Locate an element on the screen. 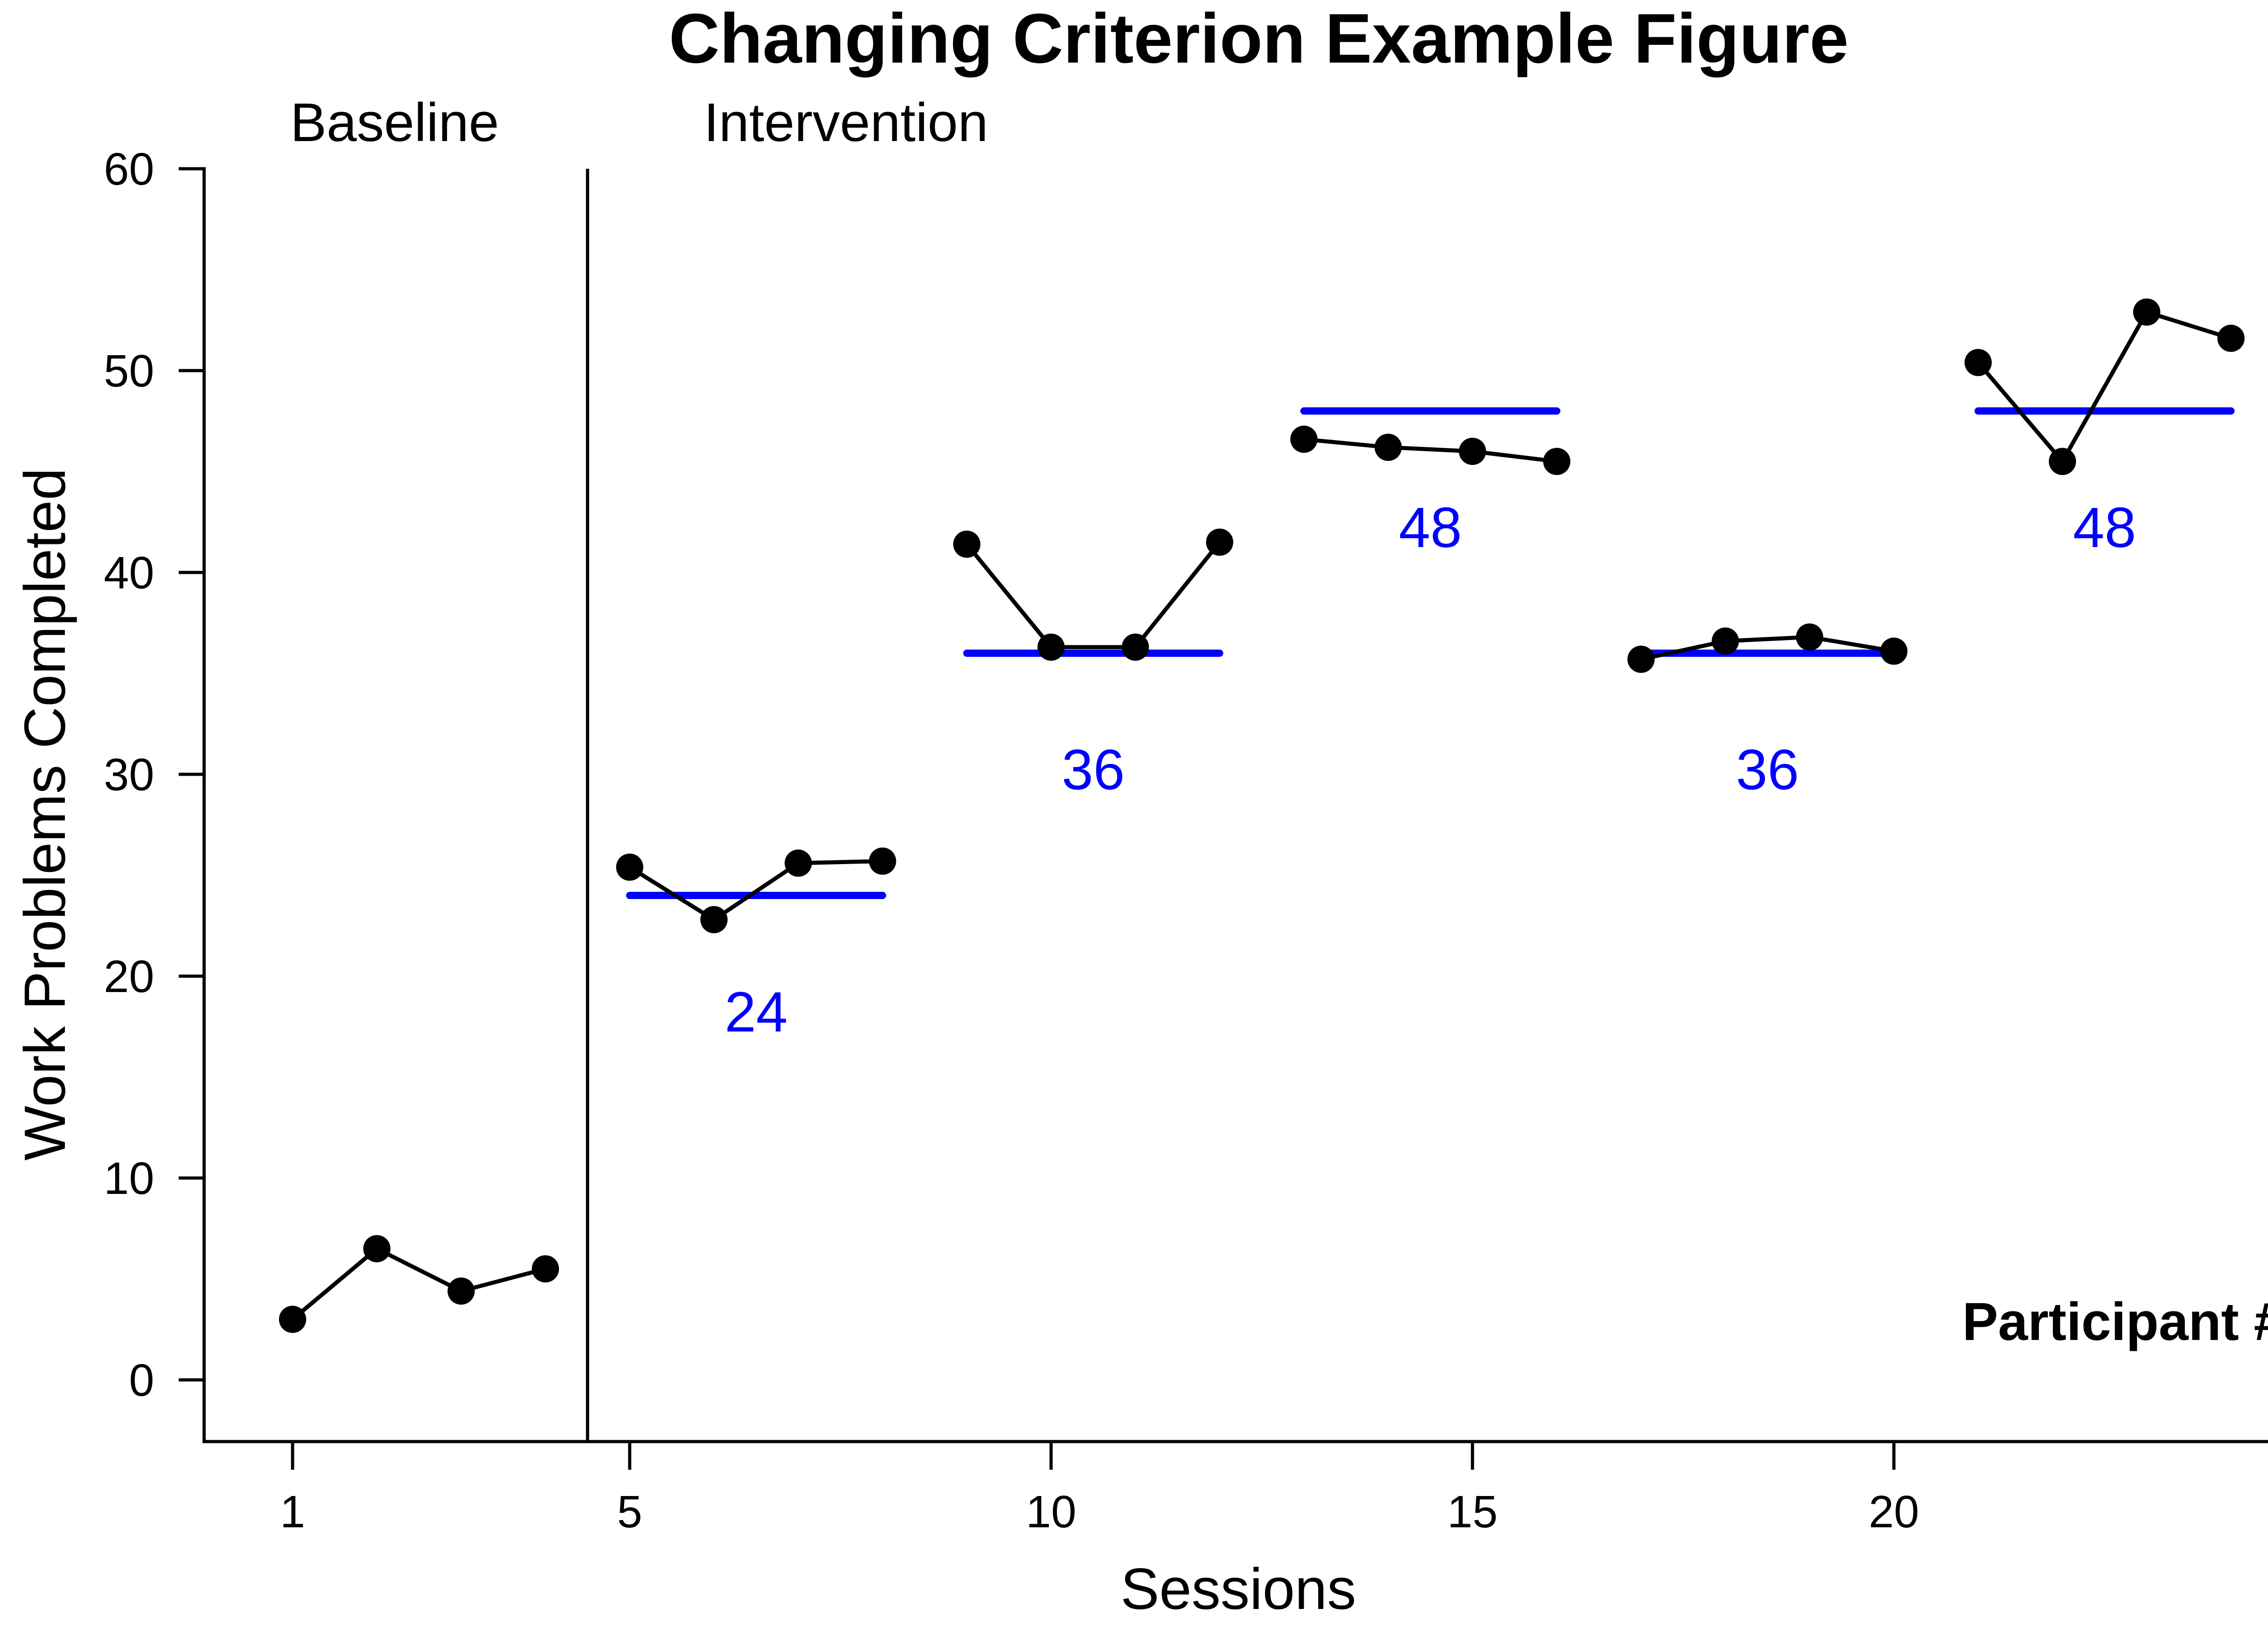 This screenshot has height=1633, width=2268. y-tick-label: 30 is located at coordinates (129, 774).